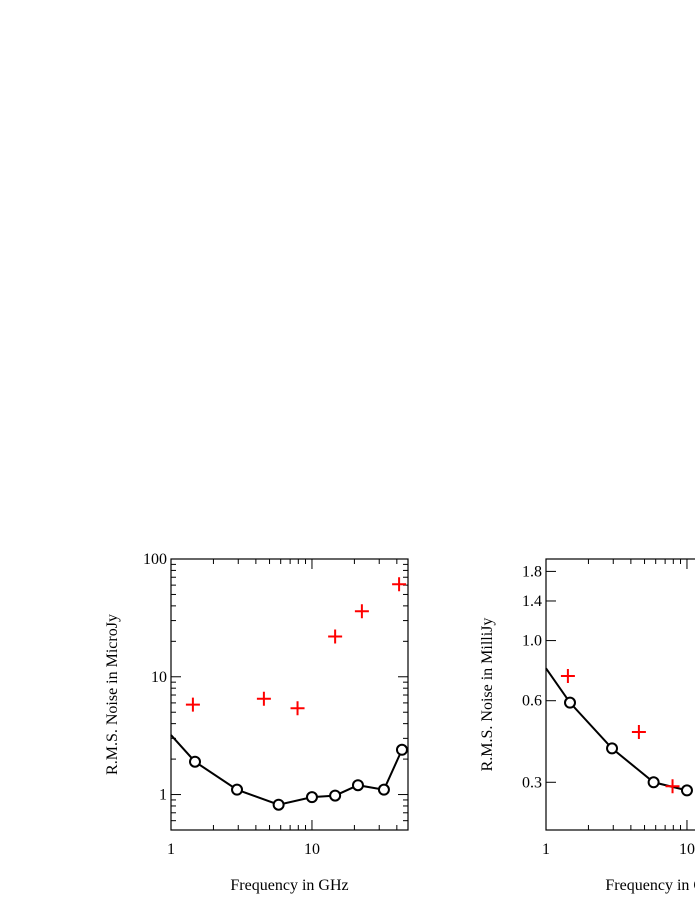 This screenshot has width=695, height=899. What do you see at coordinates (532, 601) in the screenshot?
I see `y-tick-label: 1.4` at bounding box center [532, 601].